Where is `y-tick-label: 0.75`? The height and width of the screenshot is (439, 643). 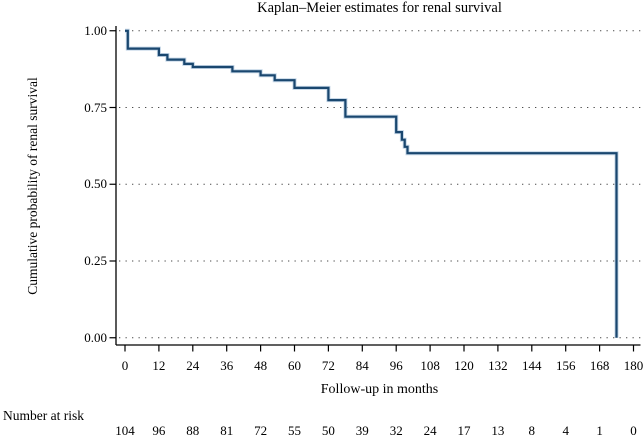 y-tick-label: 0.75 is located at coordinates (95, 107).